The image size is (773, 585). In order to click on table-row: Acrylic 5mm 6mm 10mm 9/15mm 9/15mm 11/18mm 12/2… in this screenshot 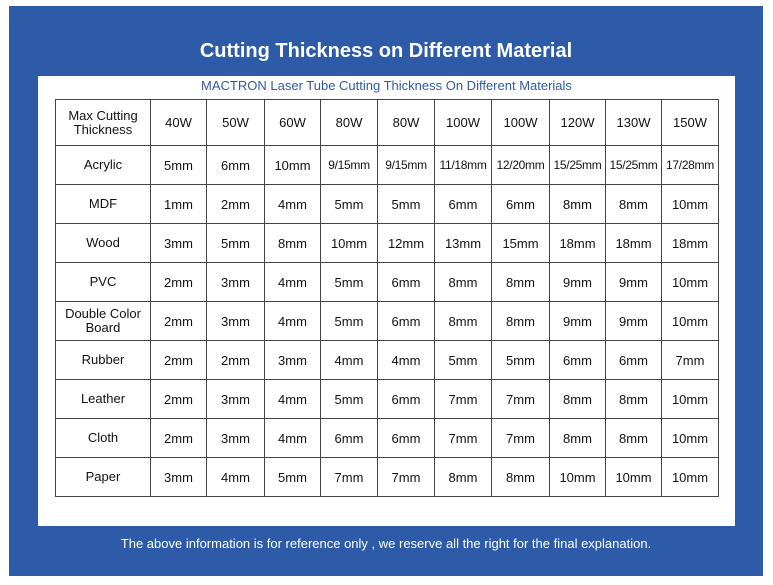, I will do `click(387, 165)`.